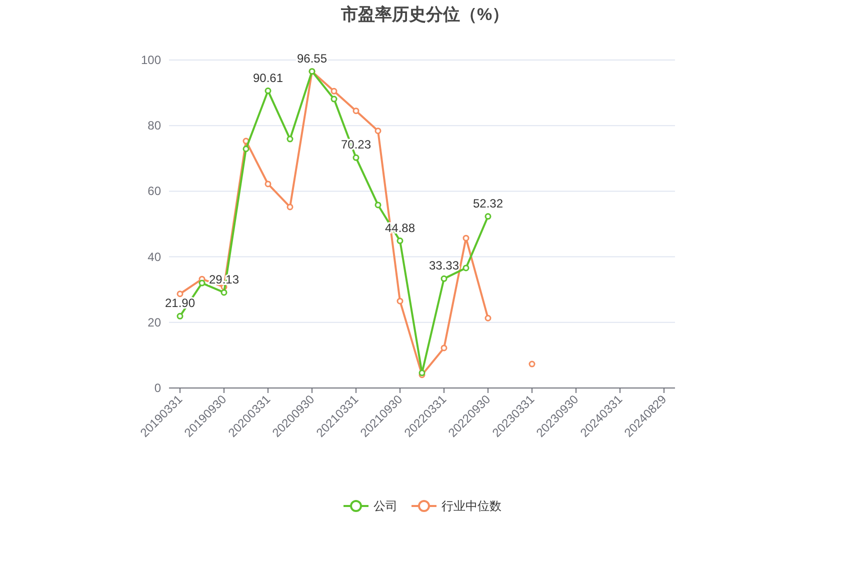  I want to click on y-tick-label: 100, so click(151, 60).